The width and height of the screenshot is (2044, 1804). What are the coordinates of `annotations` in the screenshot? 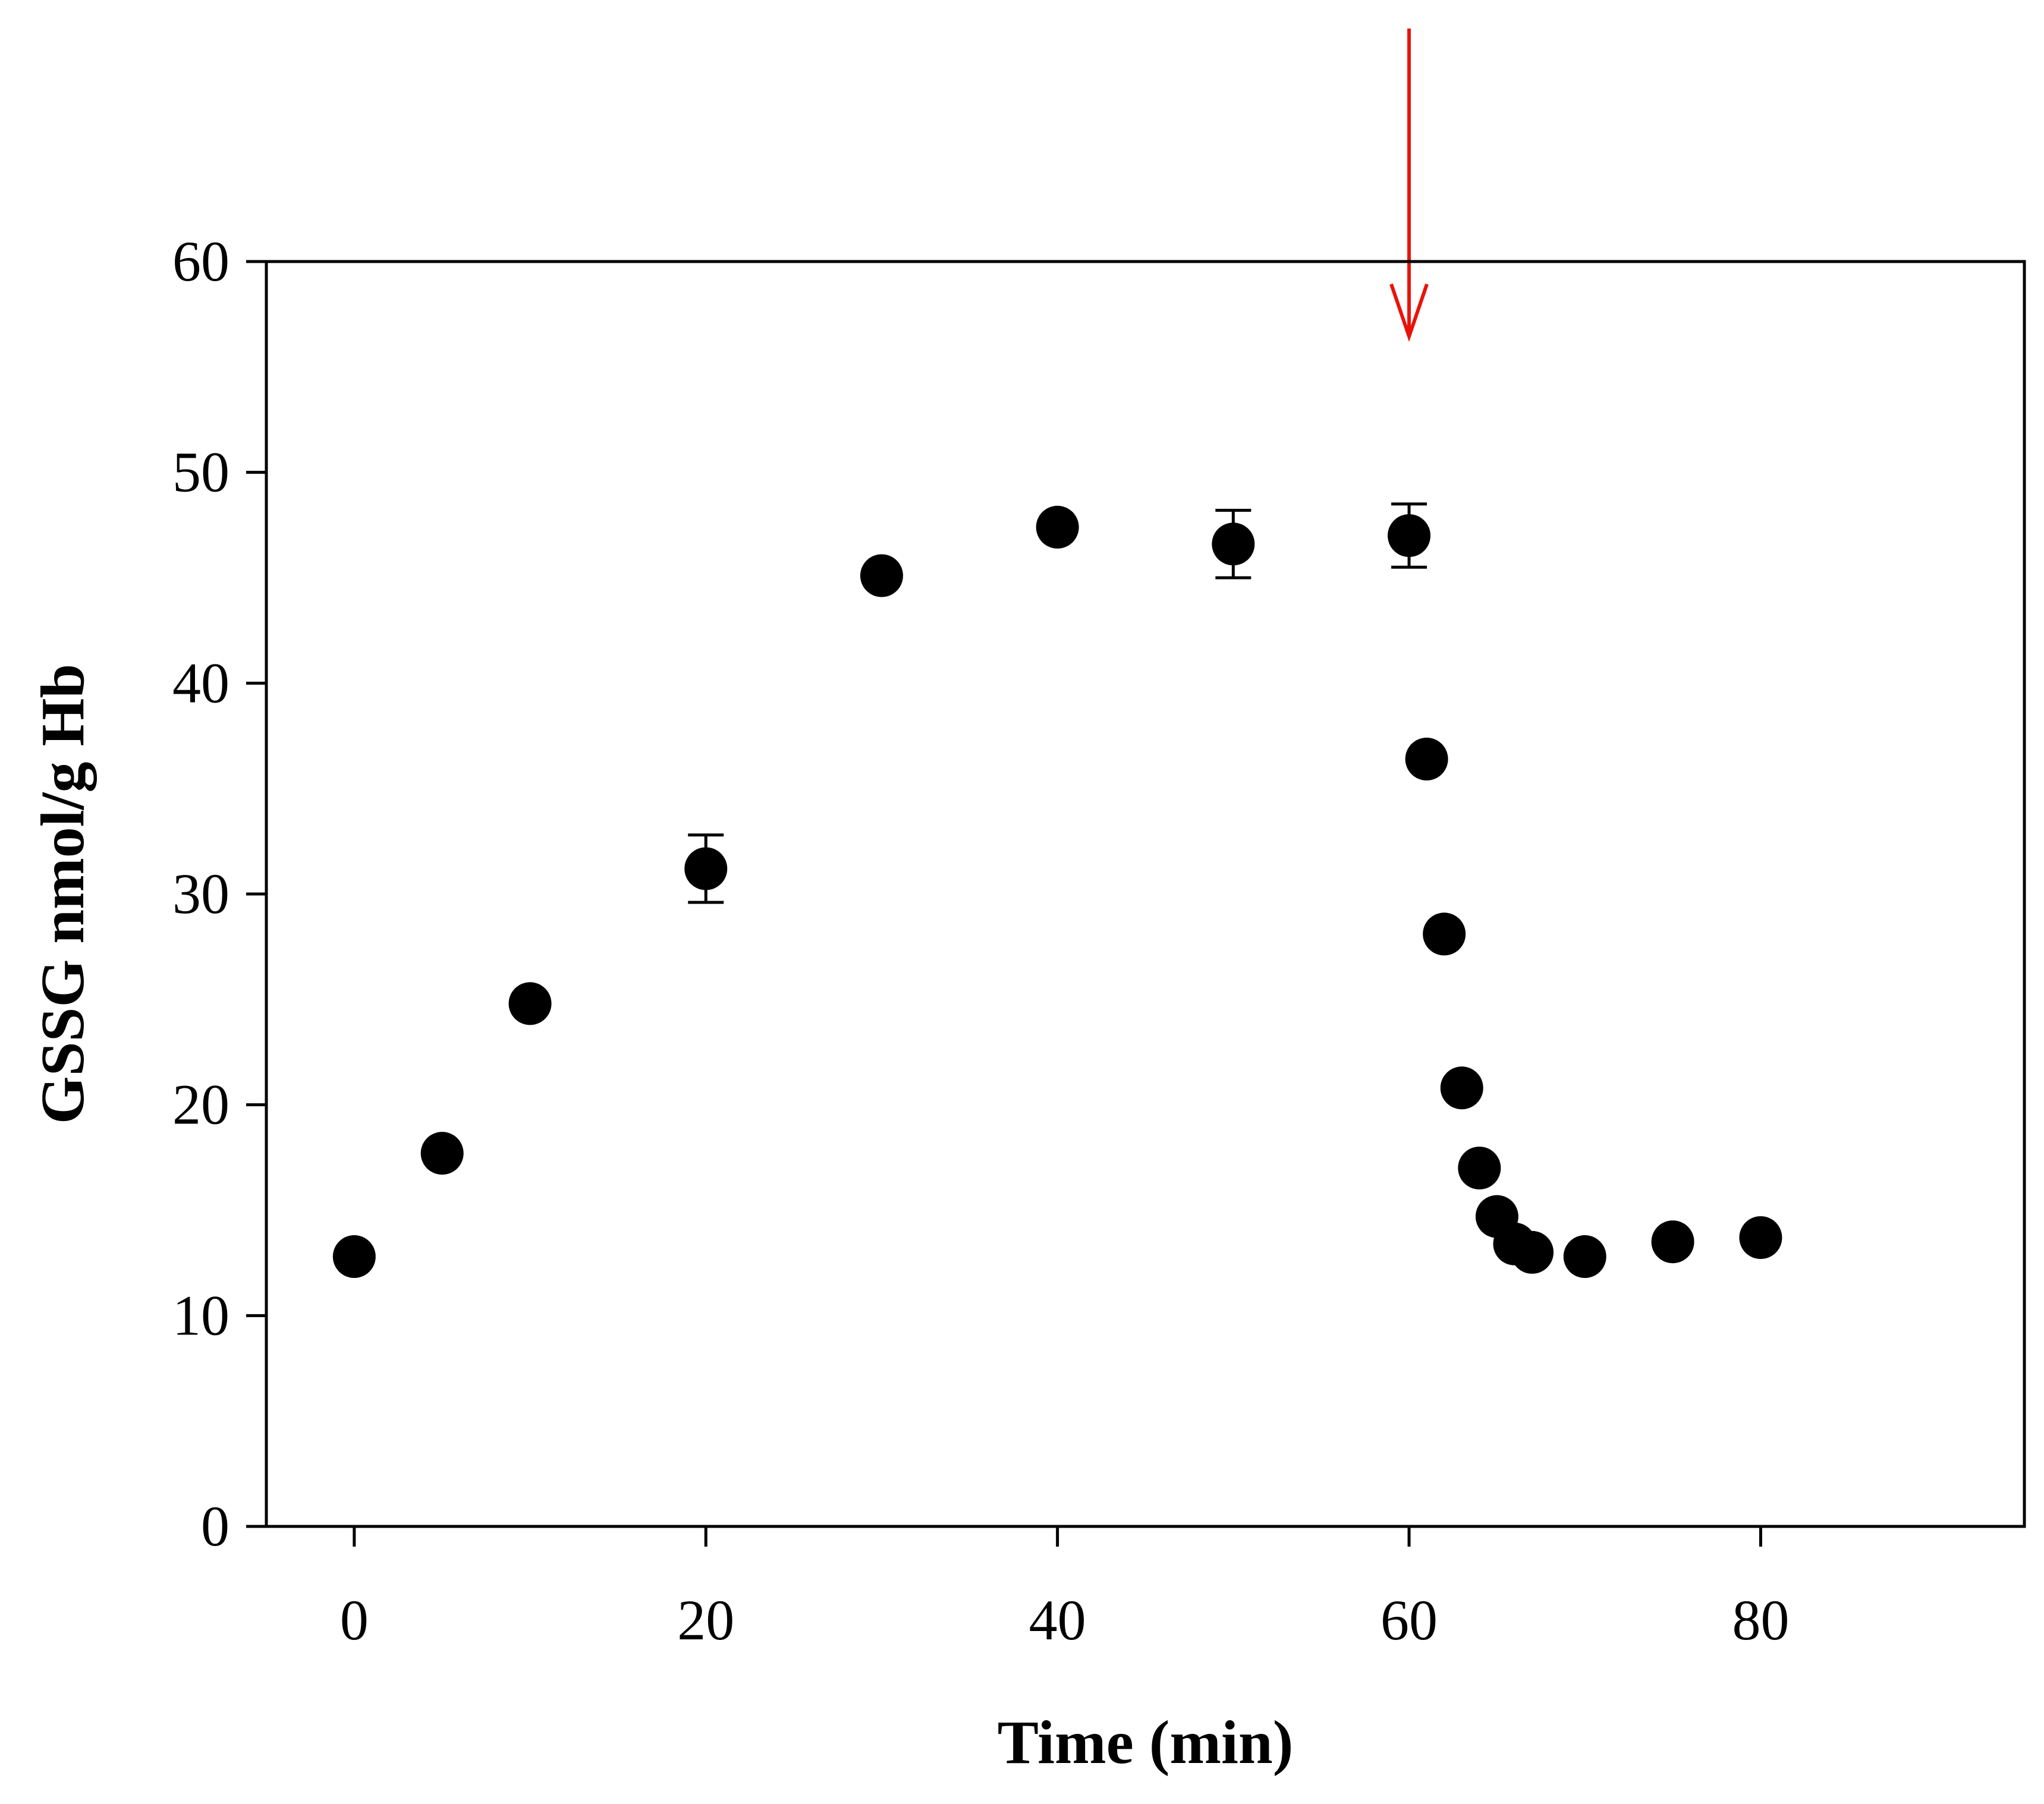 It's located at (1409, 185).